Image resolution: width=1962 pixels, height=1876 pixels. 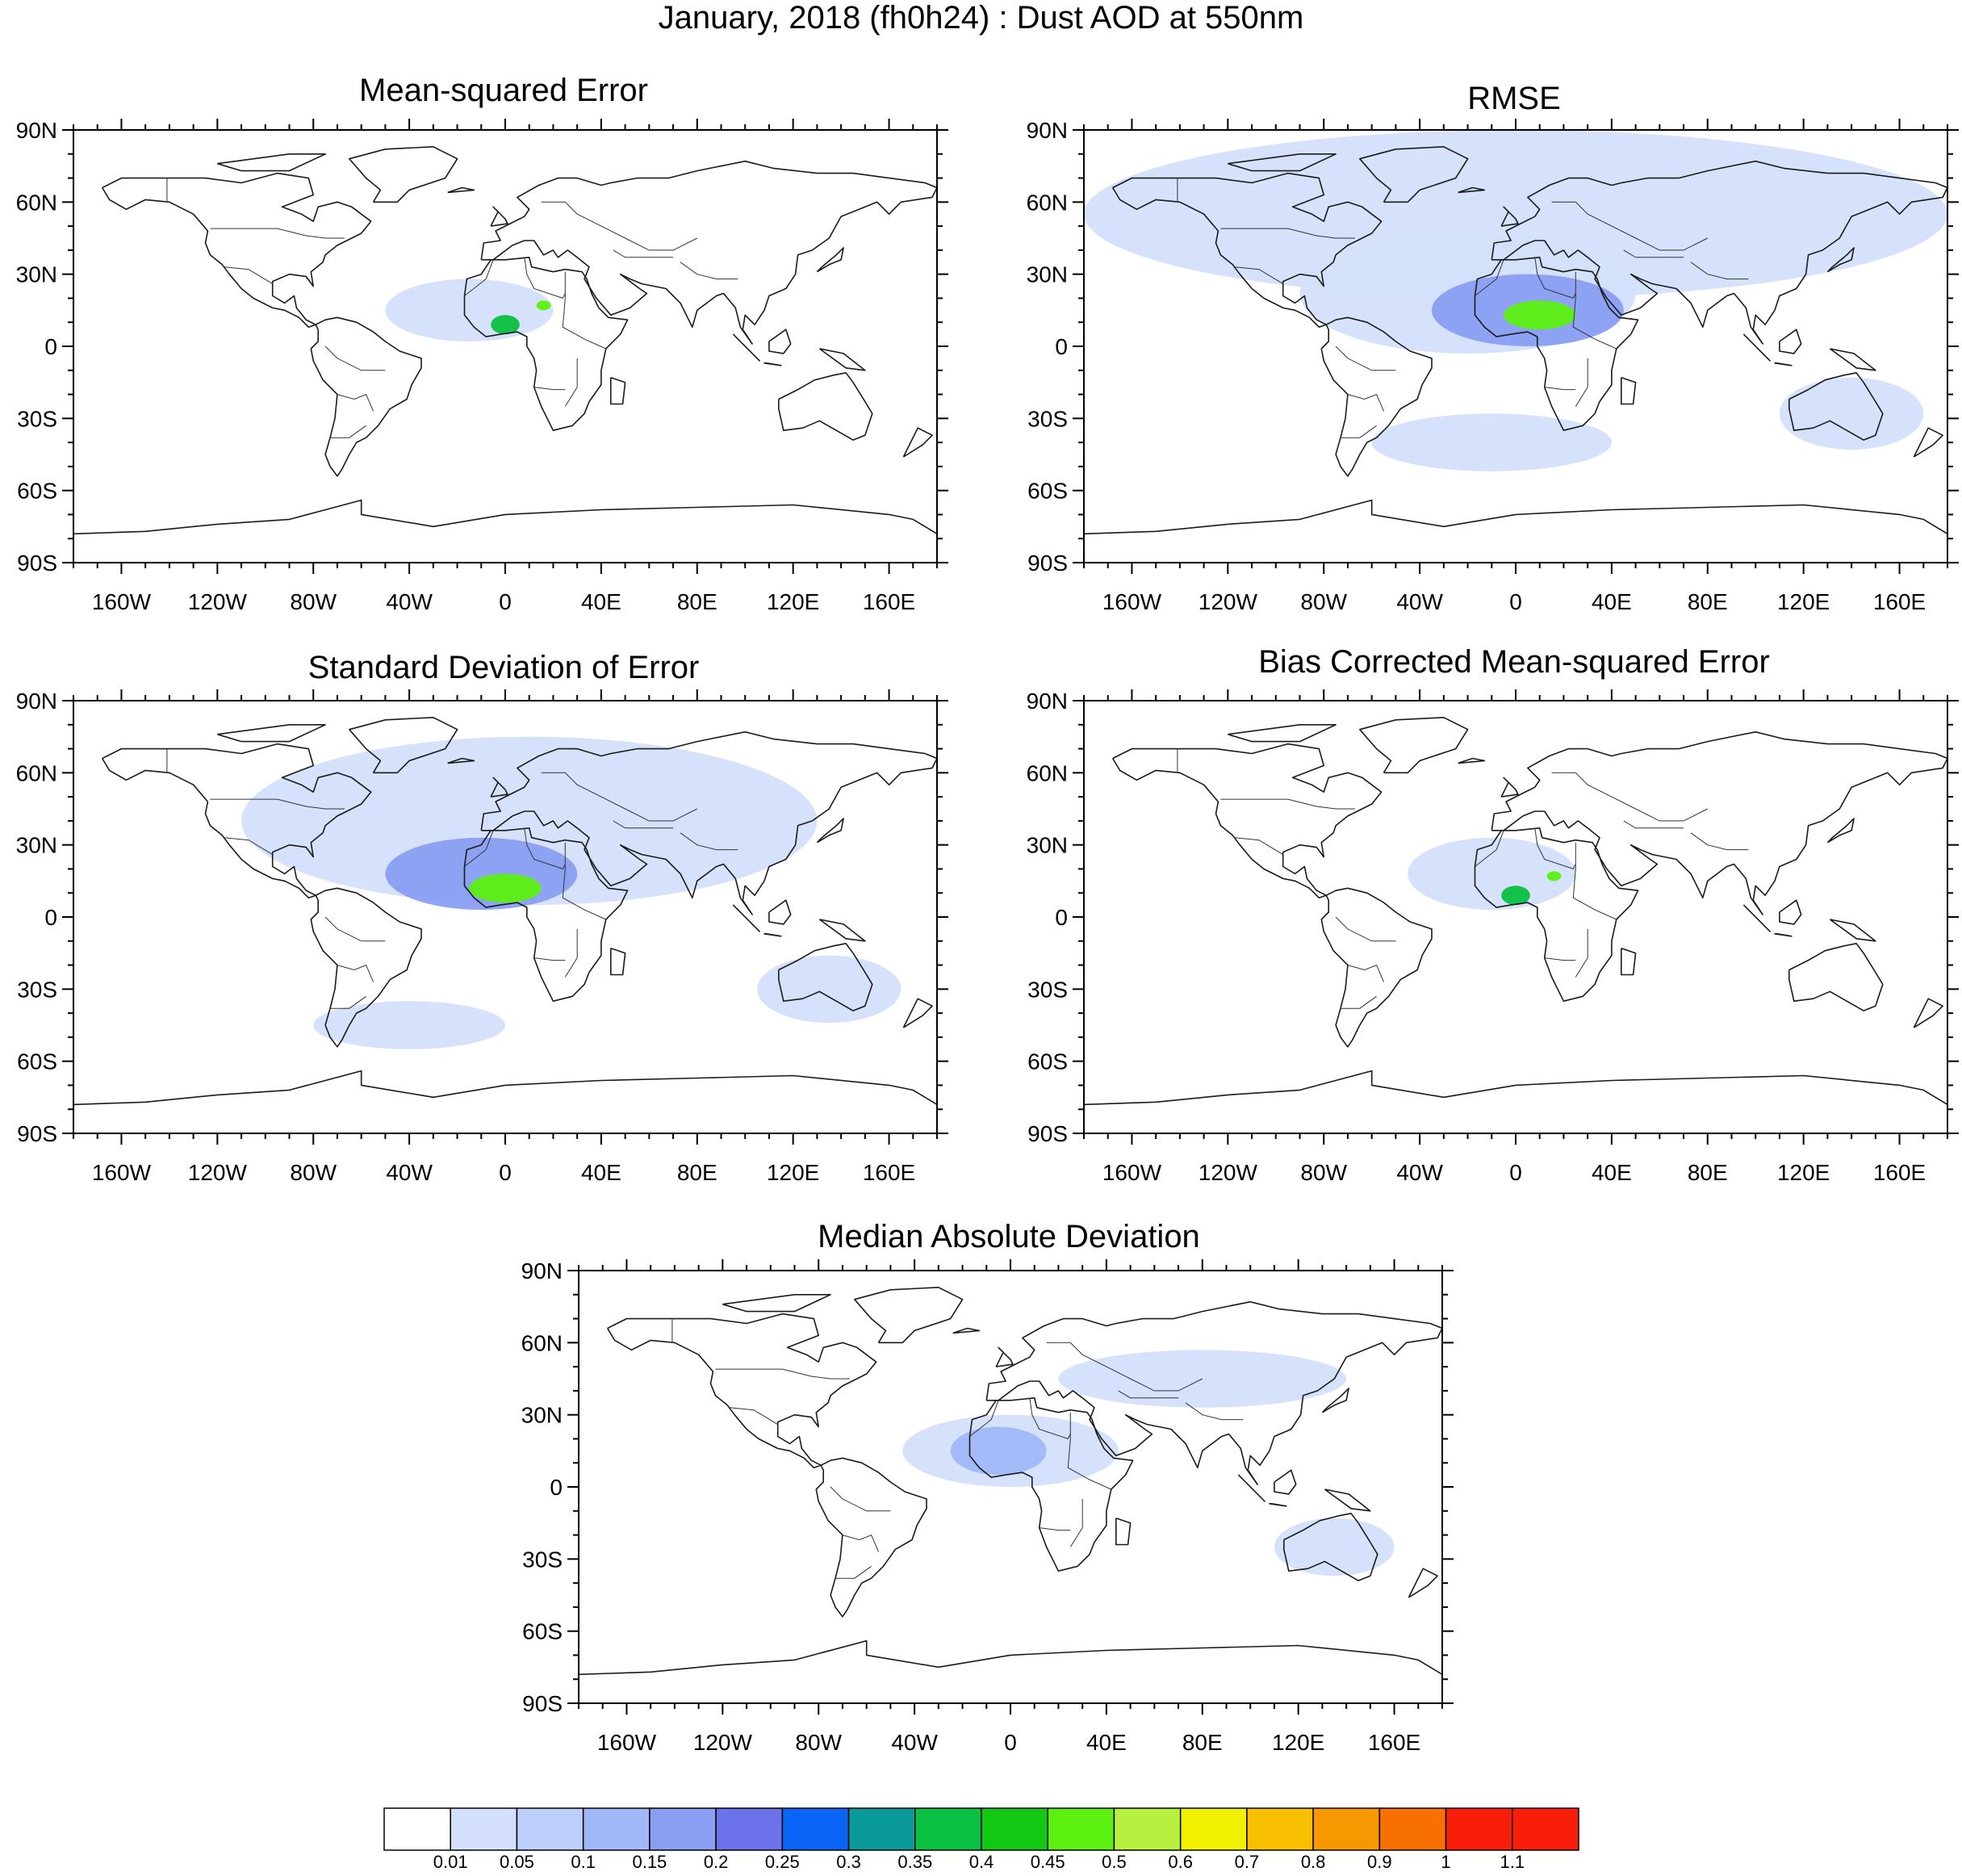 I want to click on lon-label: 40W, so click(x=409, y=601).